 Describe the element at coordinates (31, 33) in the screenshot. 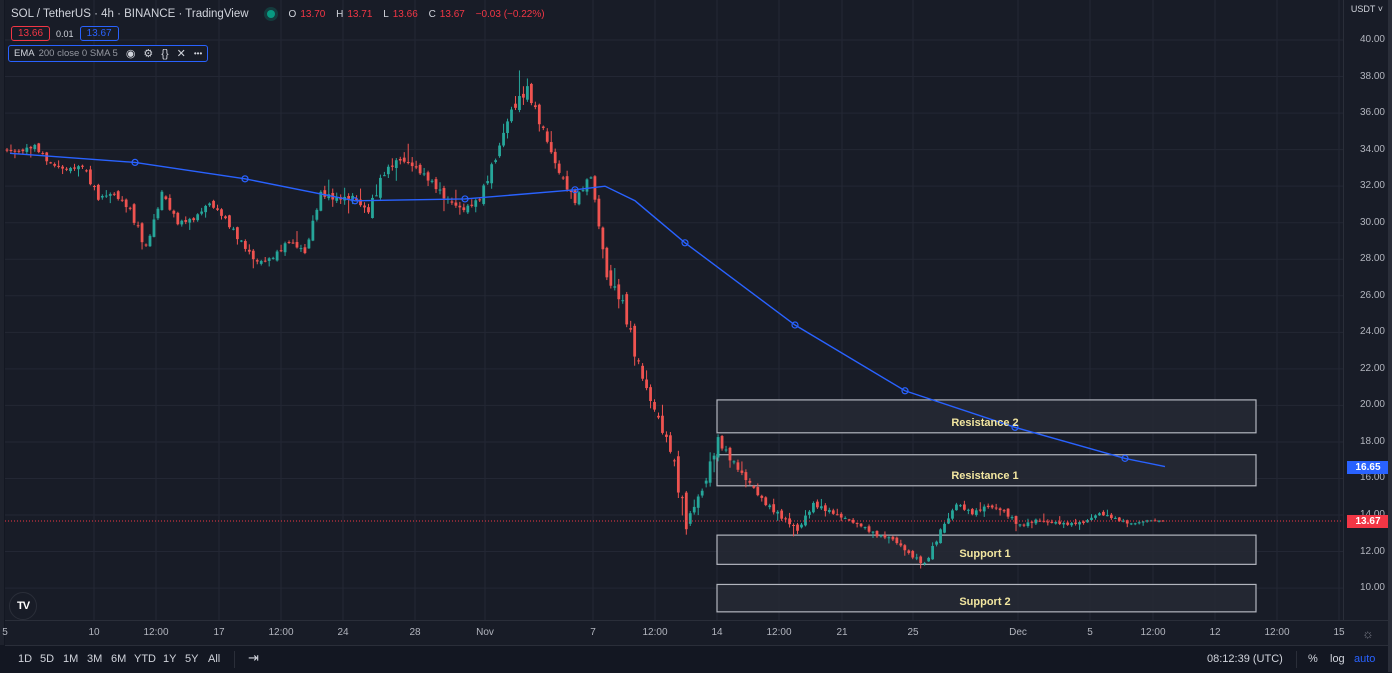

I see `sell-price-button: 13.66` at that location.